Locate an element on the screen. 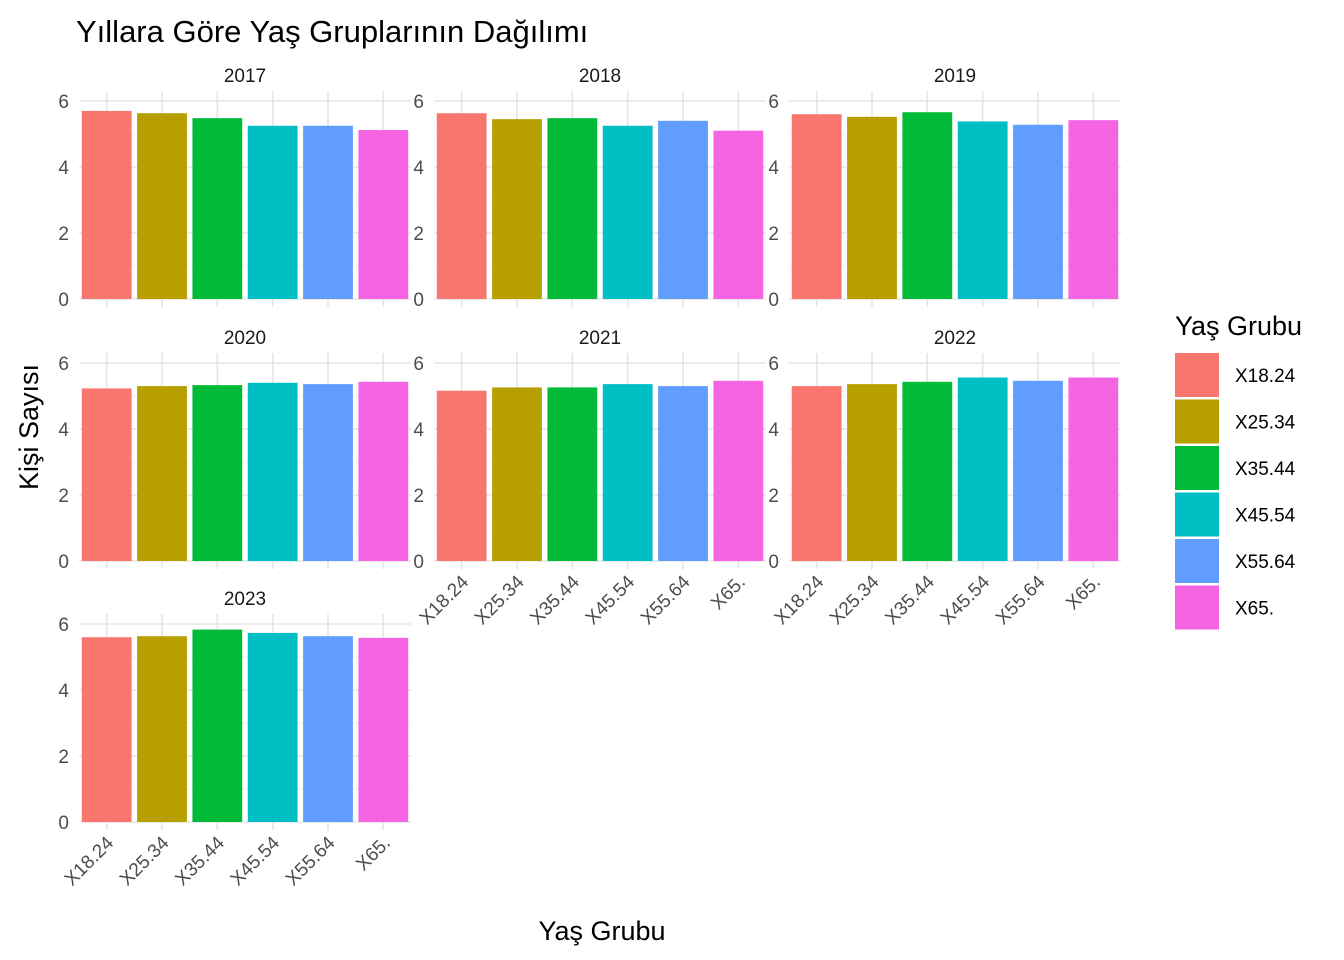  x-axis-label: Yaş Grubu is located at coordinates (601, 931).